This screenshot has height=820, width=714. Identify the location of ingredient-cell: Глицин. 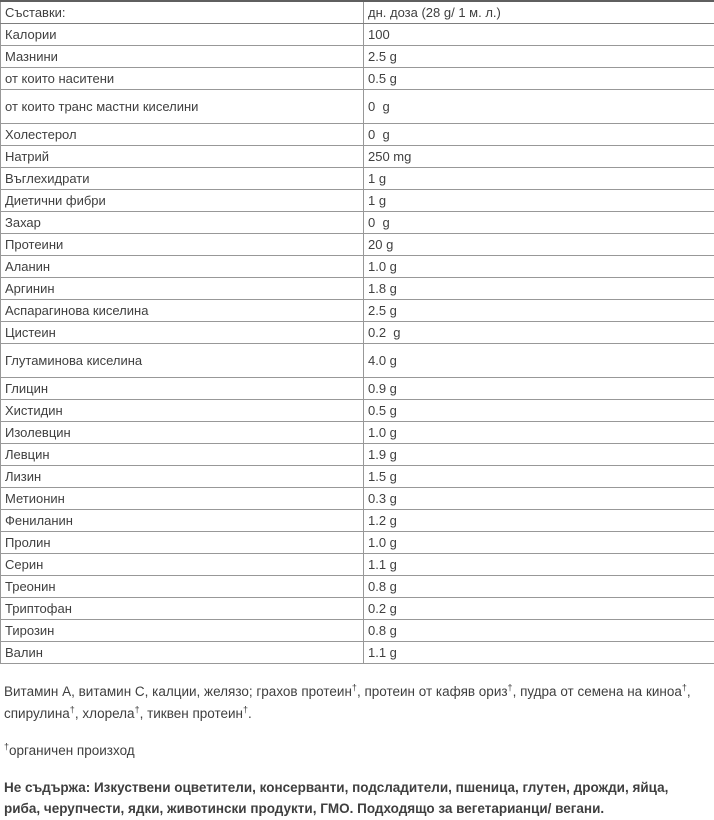
(182, 389).